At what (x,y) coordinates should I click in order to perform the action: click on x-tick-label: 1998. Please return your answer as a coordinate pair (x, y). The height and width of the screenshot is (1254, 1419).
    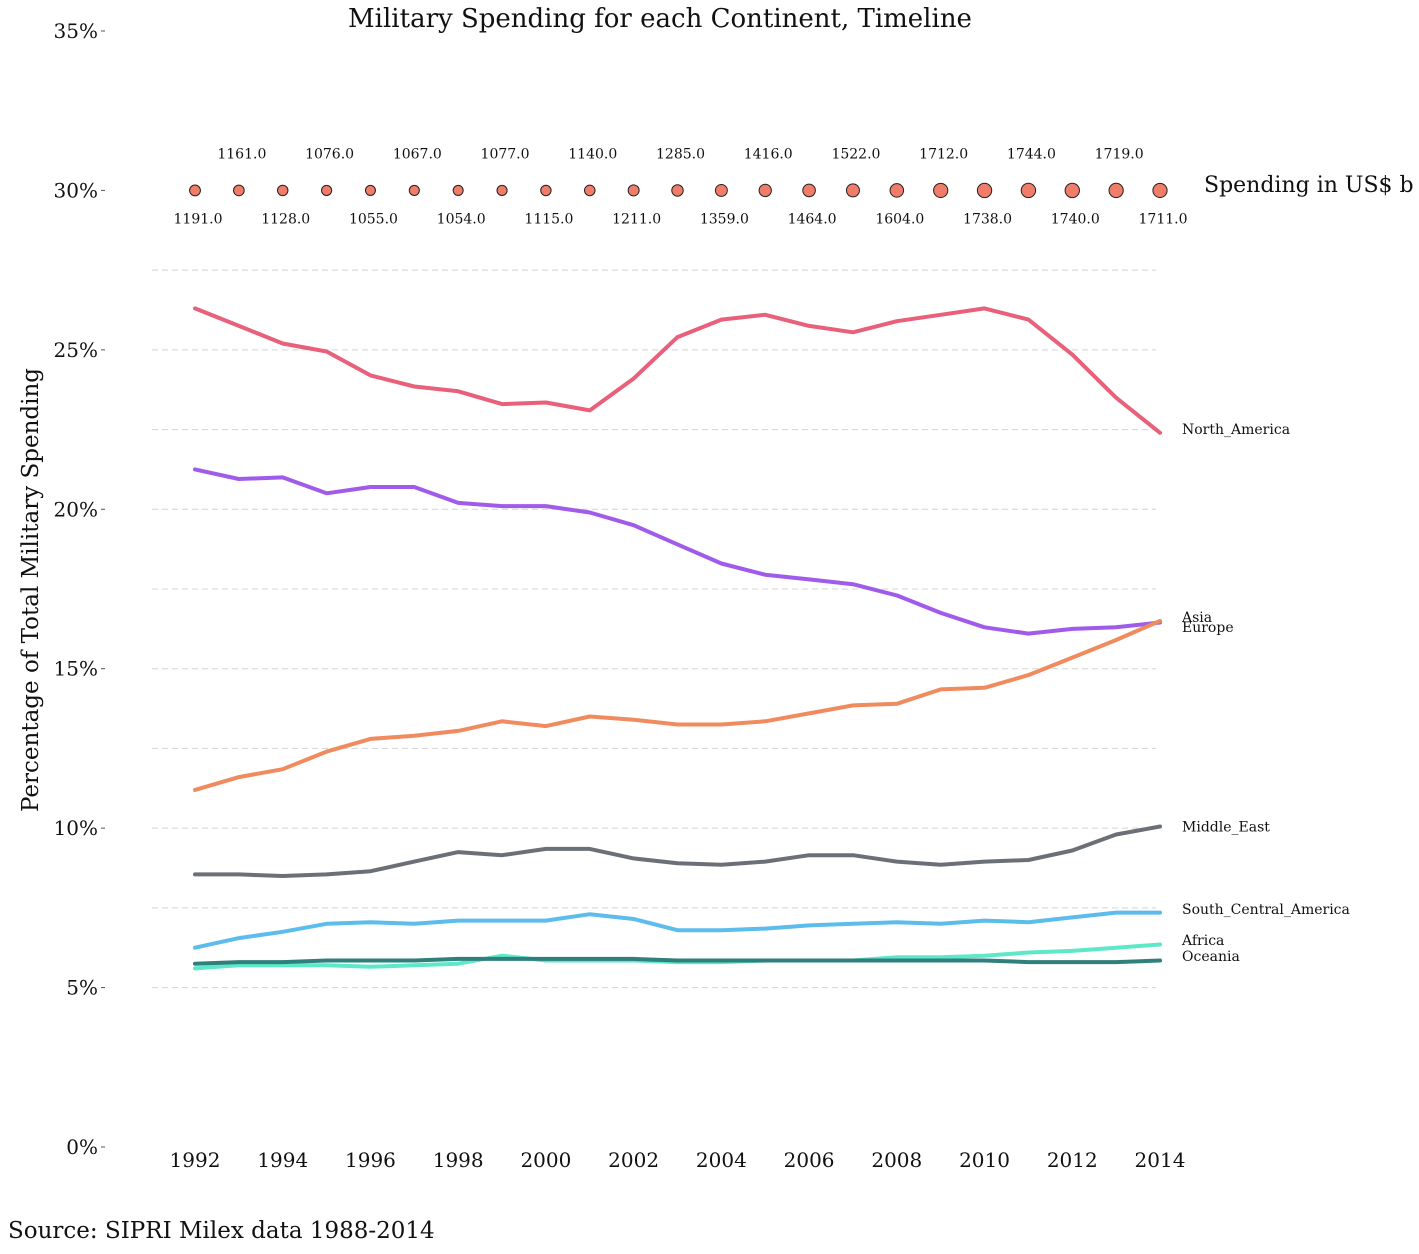
    Looking at the image, I should click on (458, 1160).